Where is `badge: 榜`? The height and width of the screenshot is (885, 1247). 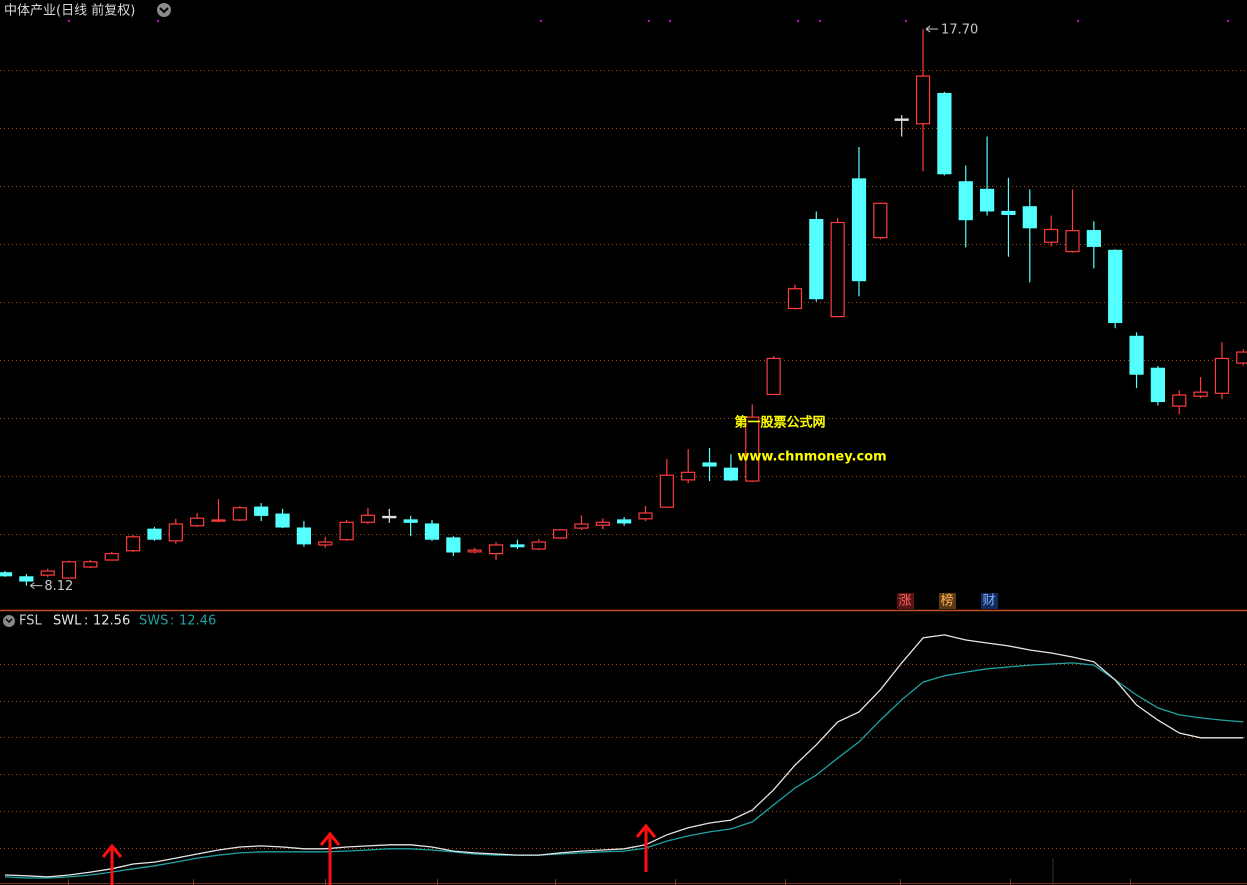 badge: 榜 is located at coordinates (946, 601).